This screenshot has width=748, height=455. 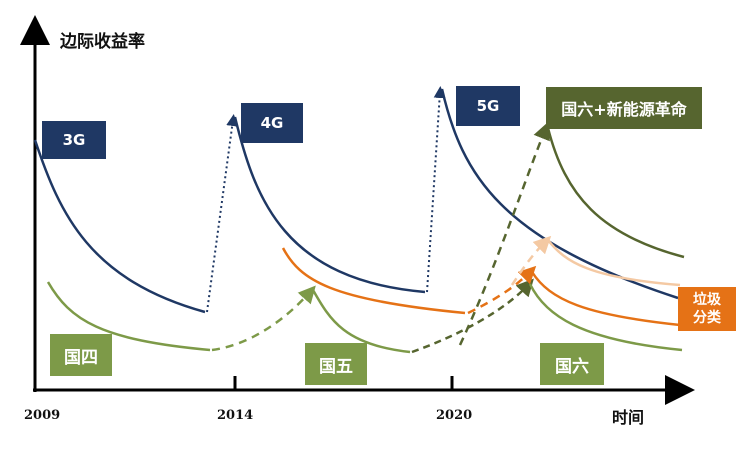 What do you see at coordinates (572, 364) in the screenshot?
I see `label-guo6: 国六` at bounding box center [572, 364].